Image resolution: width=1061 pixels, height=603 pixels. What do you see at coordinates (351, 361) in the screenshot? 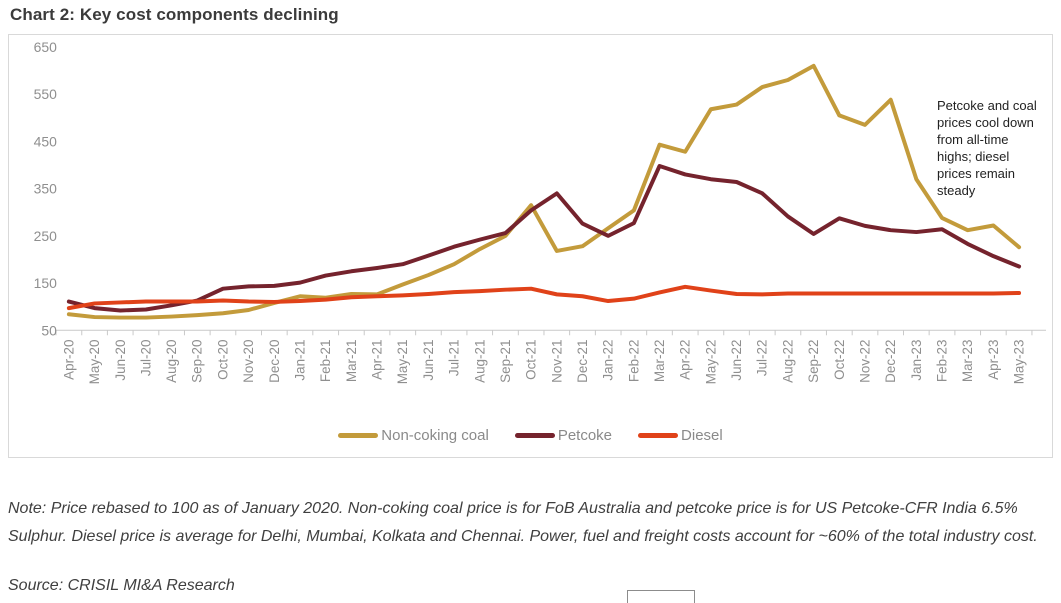
I see `x-axis-label: Mar-21` at bounding box center [351, 361].